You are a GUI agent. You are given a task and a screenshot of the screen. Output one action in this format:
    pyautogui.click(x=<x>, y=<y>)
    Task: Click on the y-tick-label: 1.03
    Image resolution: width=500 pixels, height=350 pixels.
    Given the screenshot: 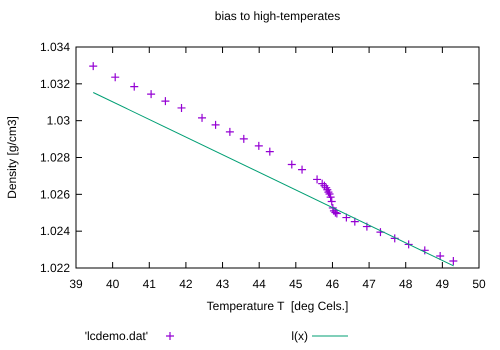 What is the action you would take?
    pyautogui.click(x=58, y=121)
    